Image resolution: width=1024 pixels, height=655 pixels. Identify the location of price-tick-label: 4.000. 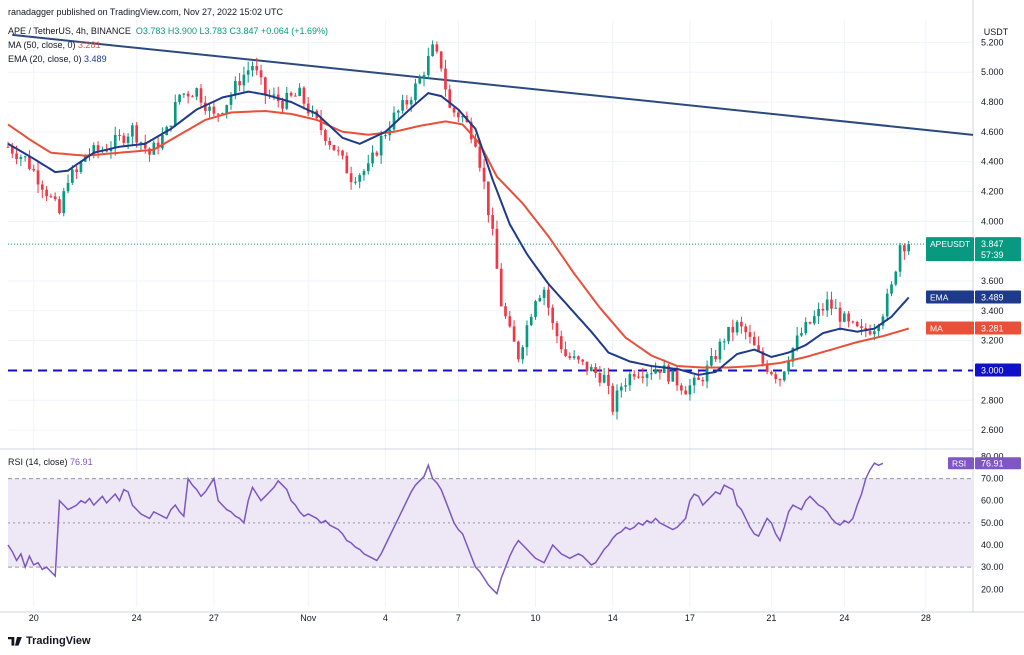
(992, 221).